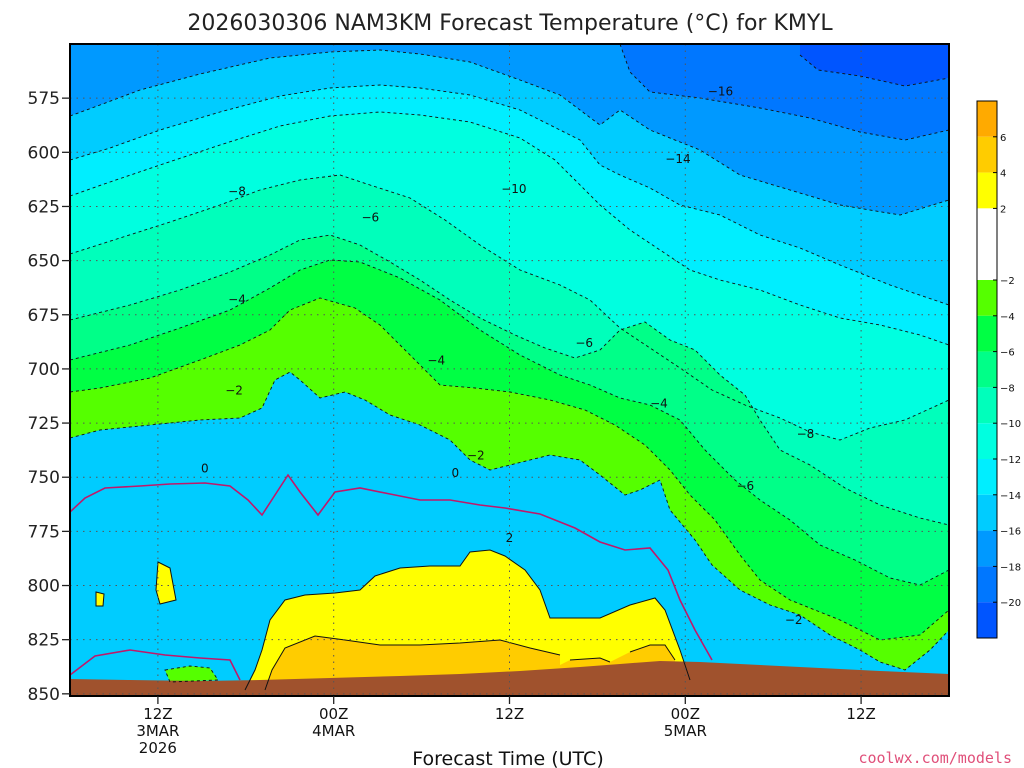 The width and height of the screenshot is (1024, 768). Describe the element at coordinates (155, 665) in the screenshot. I see `freezing-line-low` at that location.